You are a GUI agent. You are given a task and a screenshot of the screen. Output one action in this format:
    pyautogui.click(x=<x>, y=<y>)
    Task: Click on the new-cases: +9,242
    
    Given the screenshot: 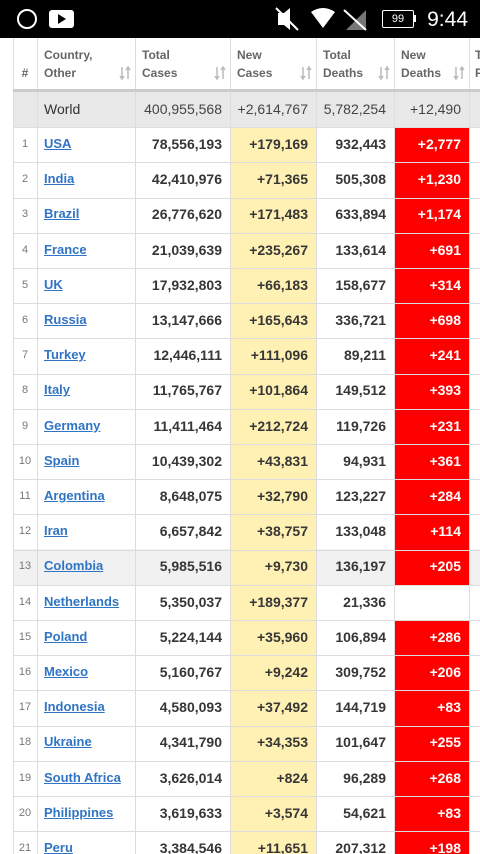 What is the action you would take?
    pyautogui.click(x=286, y=672)
    